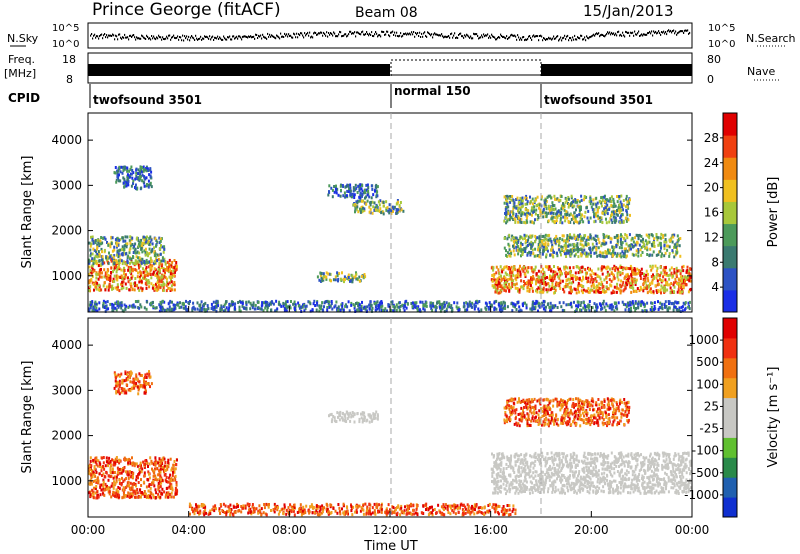  I want to click on freq-right-tick-top: 80, so click(714, 59).